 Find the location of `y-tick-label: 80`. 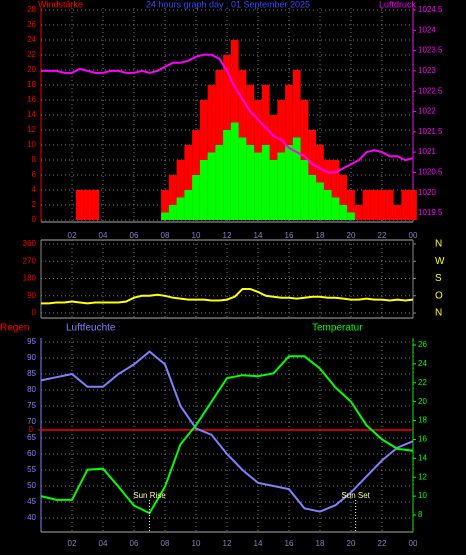

y-tick-label: 80 is located at coordinates (31, 389).